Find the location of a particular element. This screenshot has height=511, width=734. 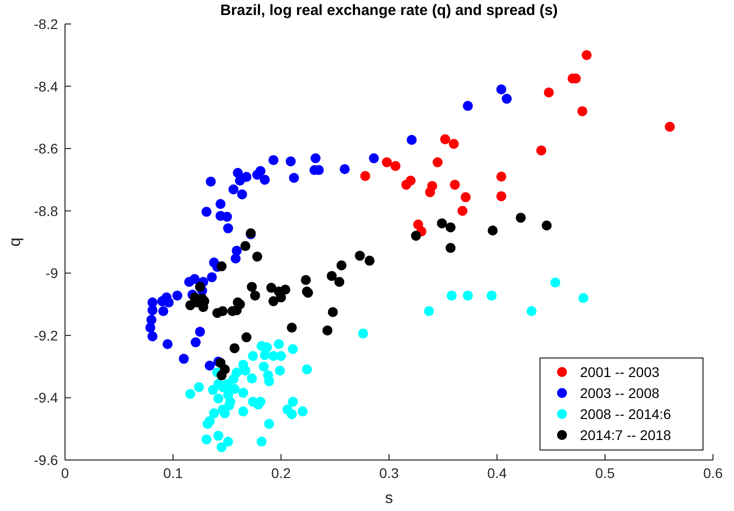

x-tick-label: 0.1 is located at coordinates (173, 473).